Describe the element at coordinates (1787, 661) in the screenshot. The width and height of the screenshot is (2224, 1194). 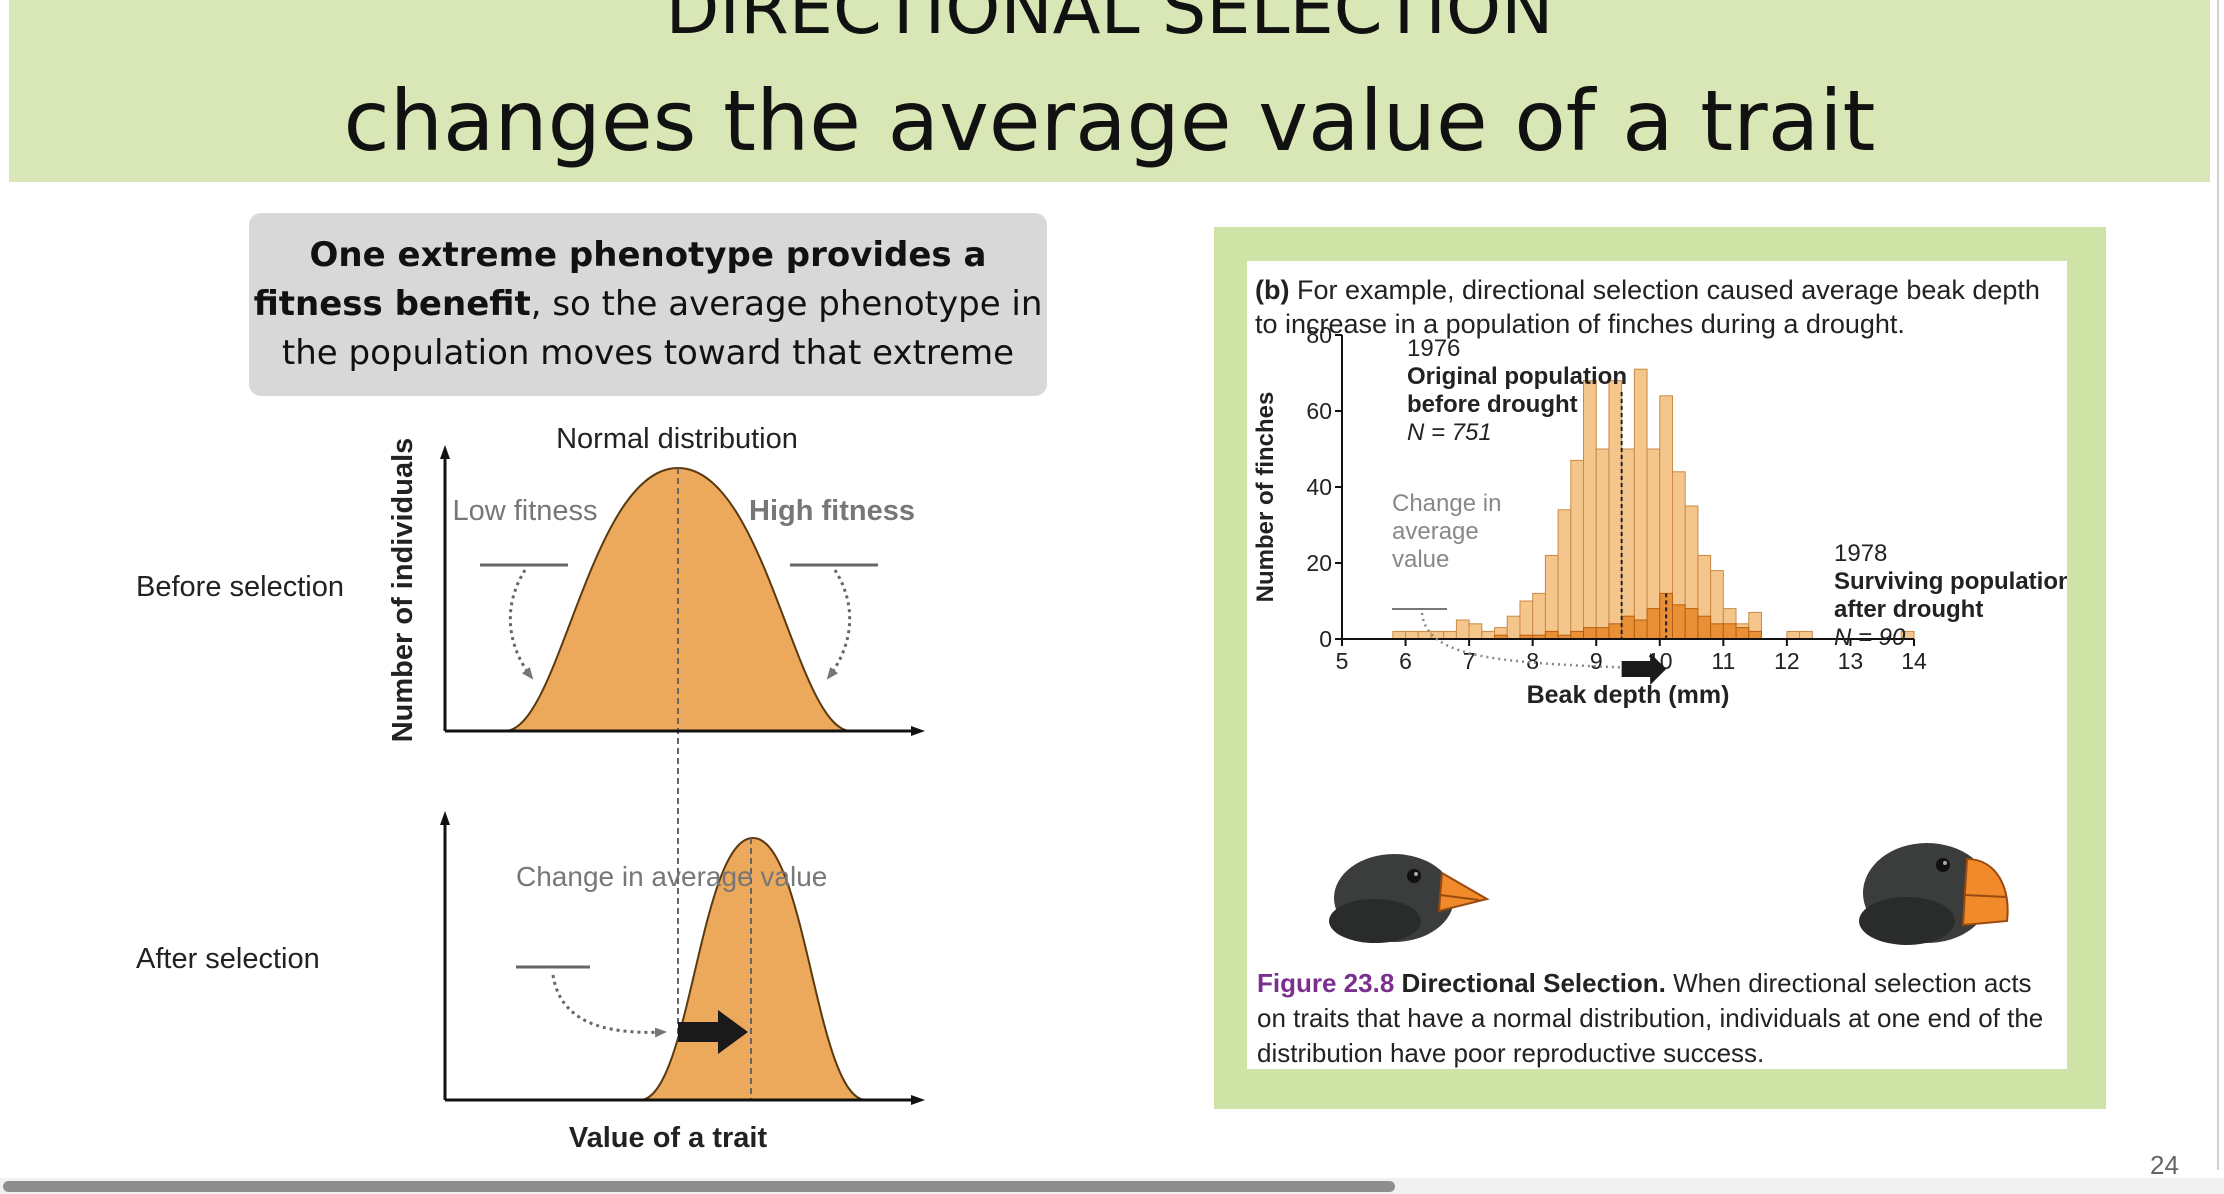
I see `x-tick-label: 12` at that location.